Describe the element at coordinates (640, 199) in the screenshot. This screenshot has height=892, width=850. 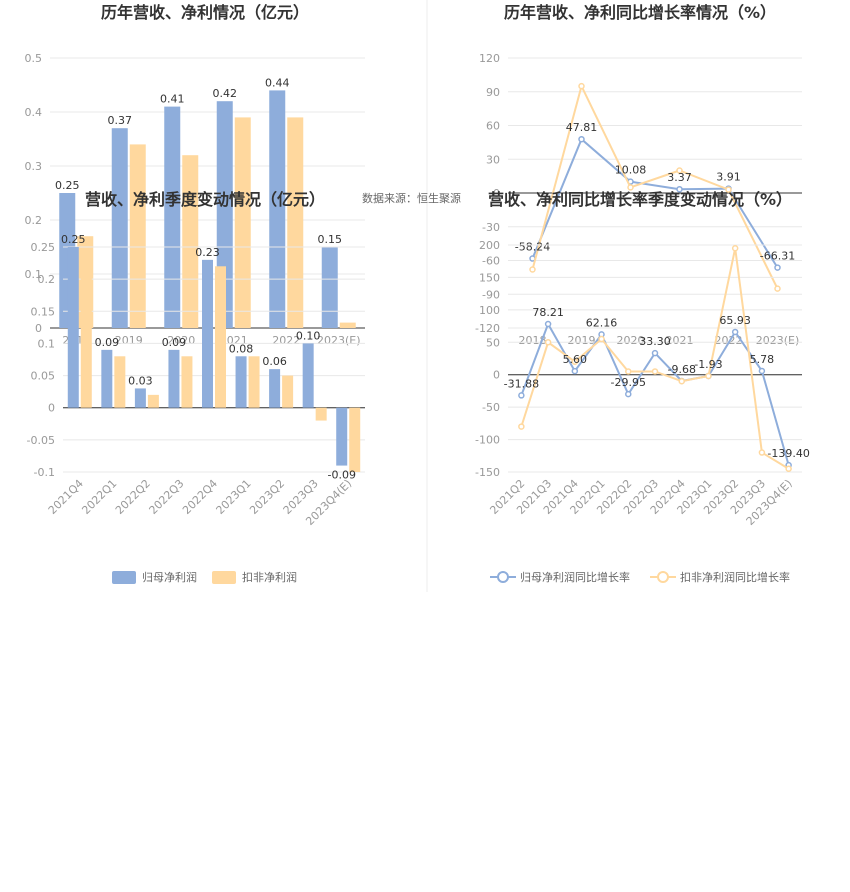
I see `chart-title: 营收、净利同比增长率季度变动情况（%）` at that location.